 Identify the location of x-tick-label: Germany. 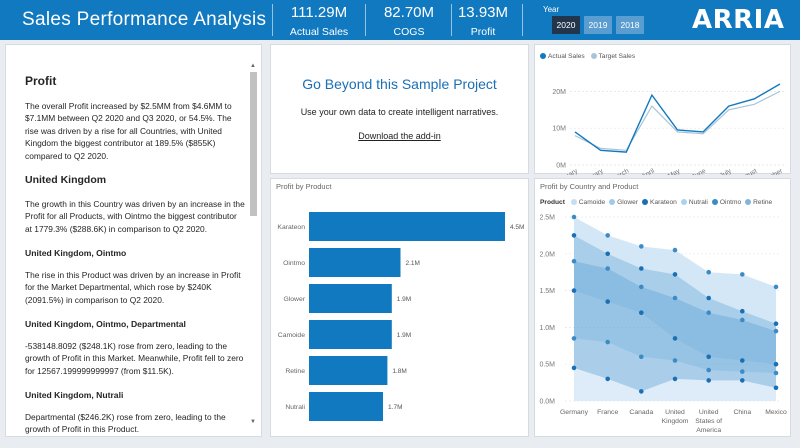
(574, 412).